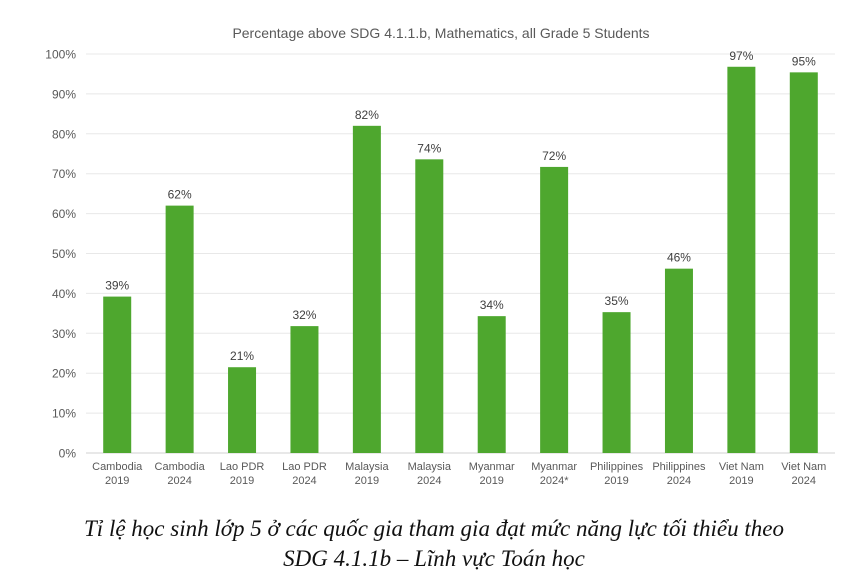 The height and width of the screenshot is (582, 868). What do you see at coordinates (180, 195) in the screenshot?
I see `data-label: 62%` at bounding box center [180, 195].